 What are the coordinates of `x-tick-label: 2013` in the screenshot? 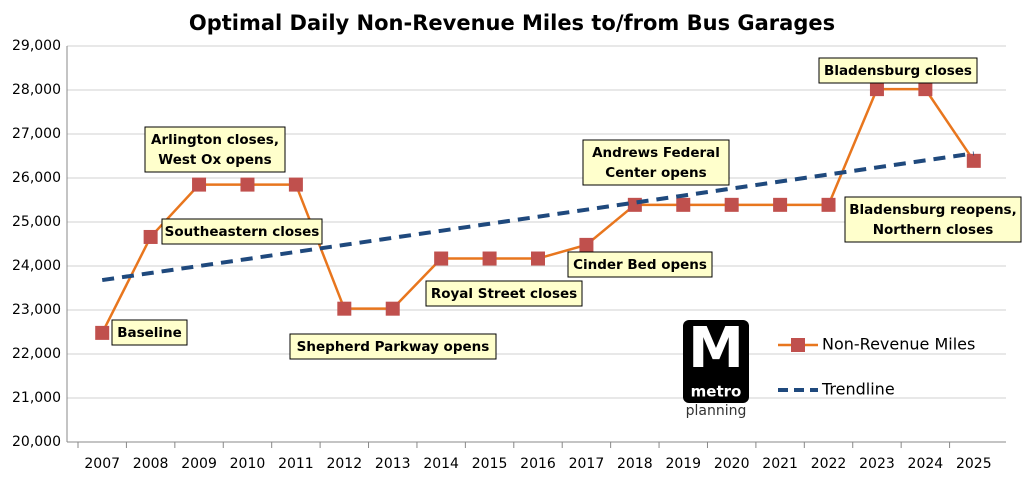 It's located at (393, 464).